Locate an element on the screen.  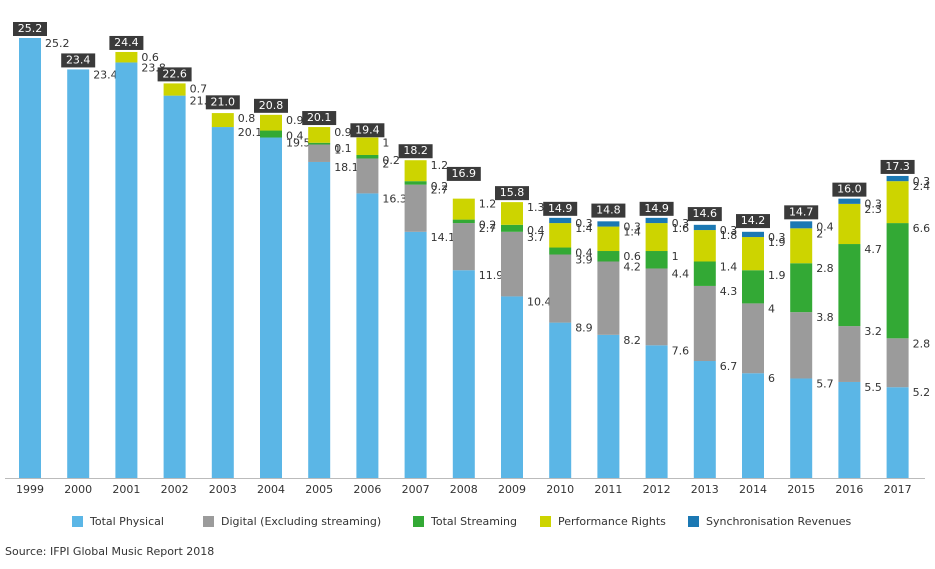
value-label: 0.6 is located at coordinates (632, 256).